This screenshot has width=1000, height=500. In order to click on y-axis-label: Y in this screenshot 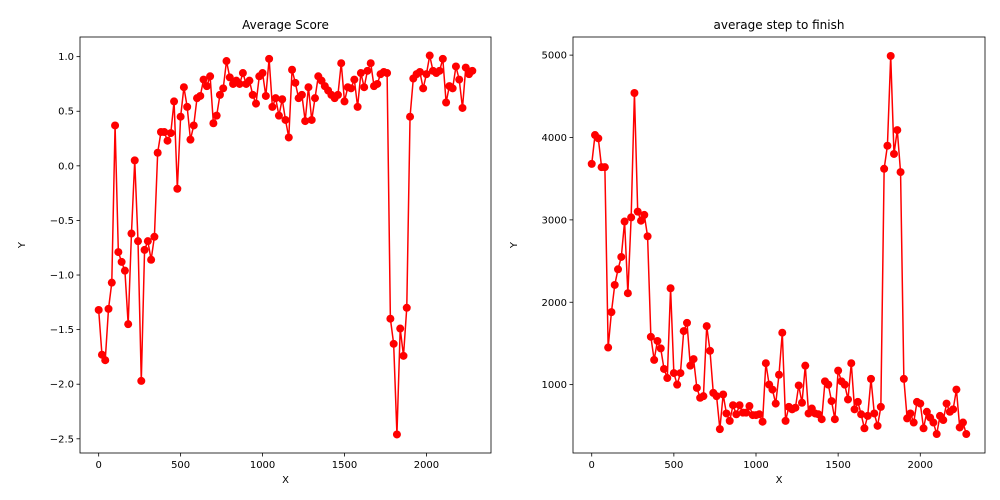, I will do `click(22, 245)`.